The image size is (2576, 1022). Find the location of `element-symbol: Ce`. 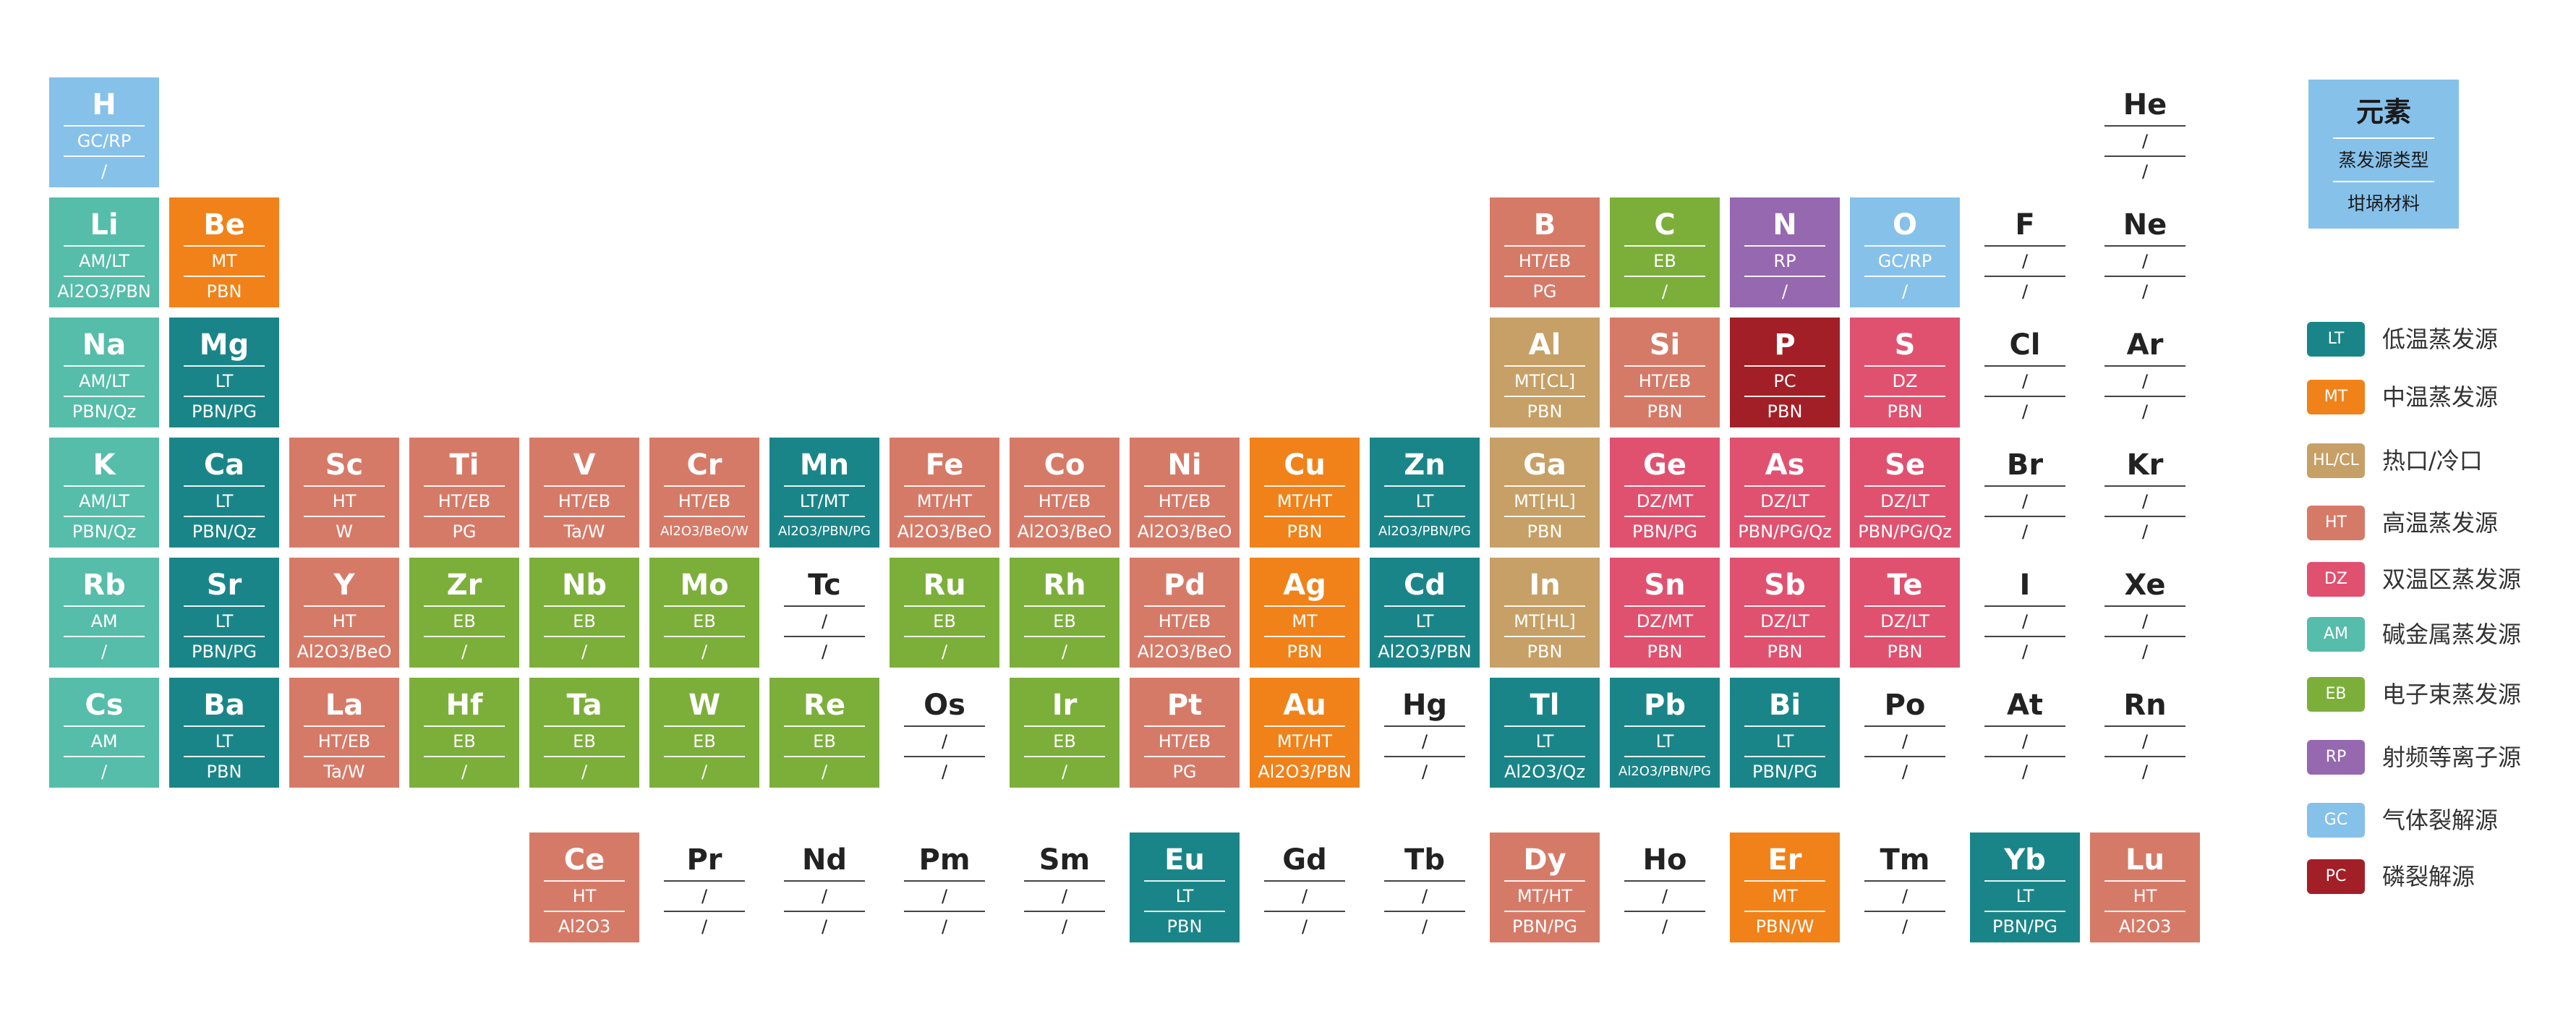

element-symbol: Ce is located at coordinates (584, 860).